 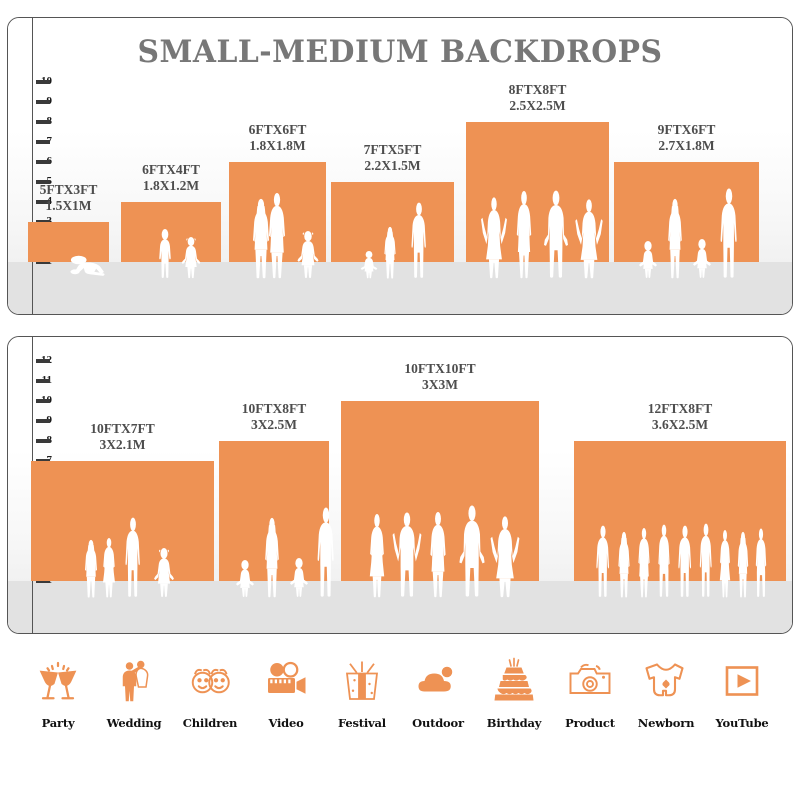 What do you see at coordinates (277, 145) in the screenshot?
I see `bar-size-label-meters: 1.8X1.8M` at bounding box center [277, 145].